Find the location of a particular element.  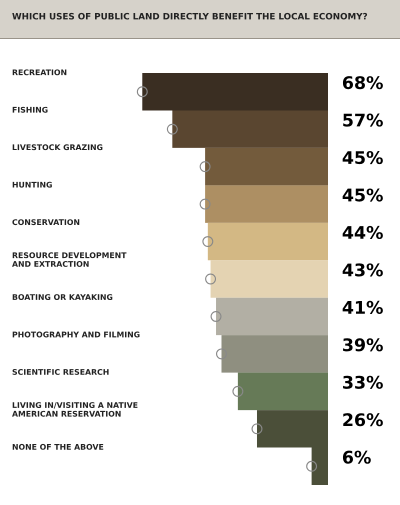

data-label: 68% is located at coordinates (362, 83).